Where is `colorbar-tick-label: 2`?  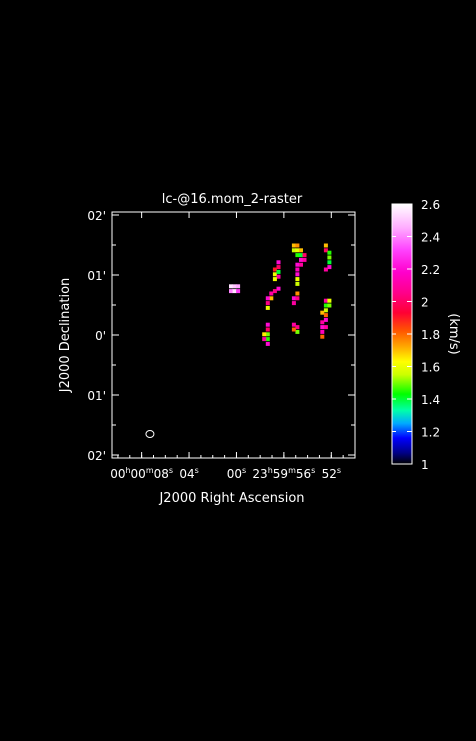
colorbar-tick-label: 2 is located at coordinates (425, 303).